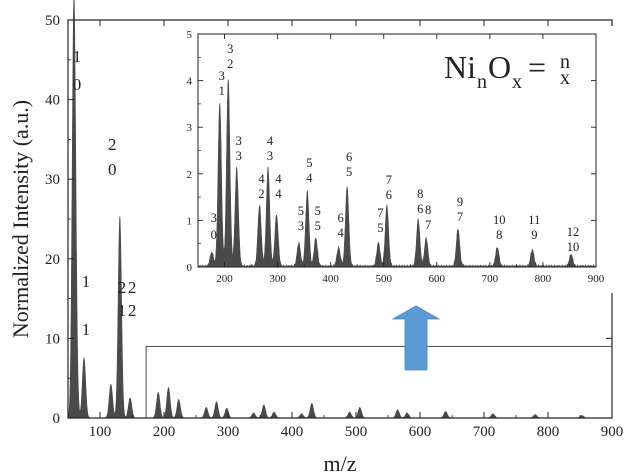 This screenshot has width=627, height=476. Describe the element at coordinates (330, 279) in the screenshot. I see `inset-x-tick-label: 400` at that location.